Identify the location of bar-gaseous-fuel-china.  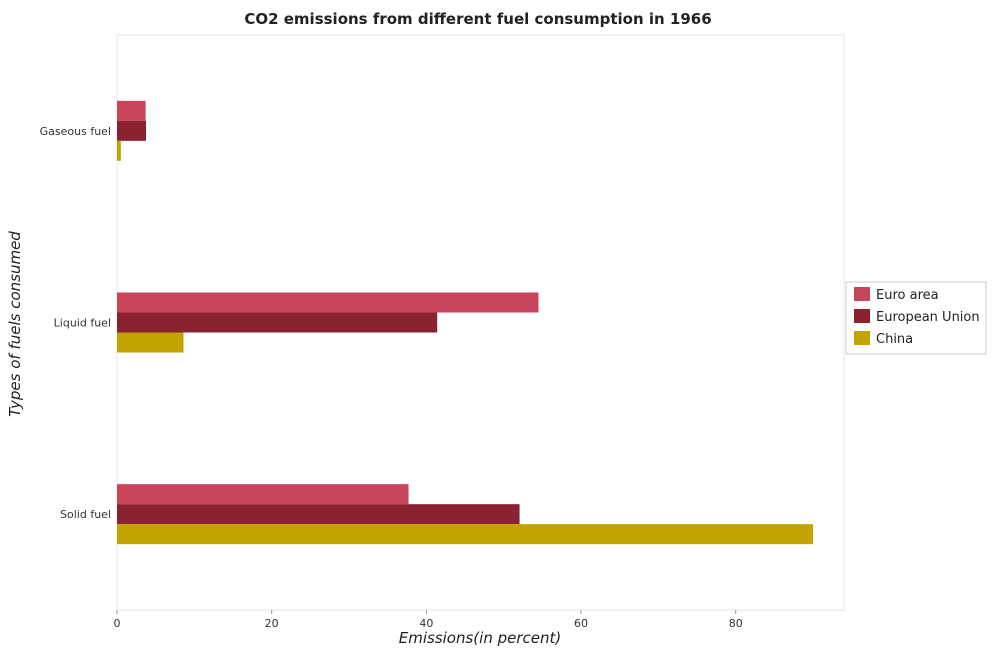
(119, 150).